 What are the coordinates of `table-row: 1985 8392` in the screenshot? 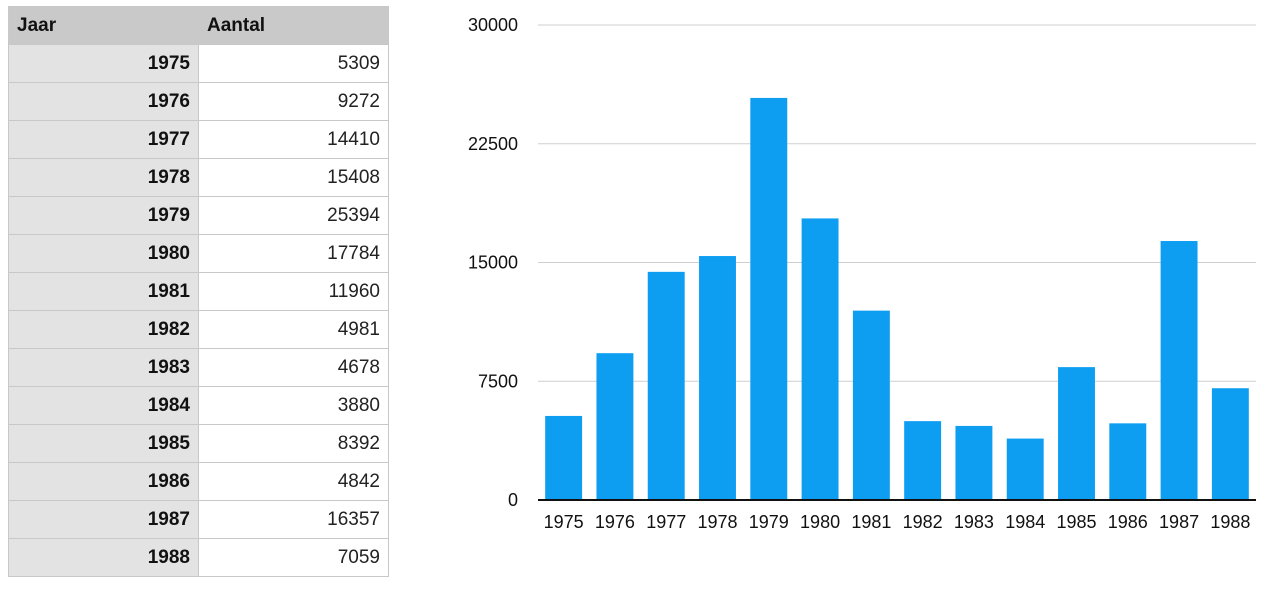 It's located at (198, 443).